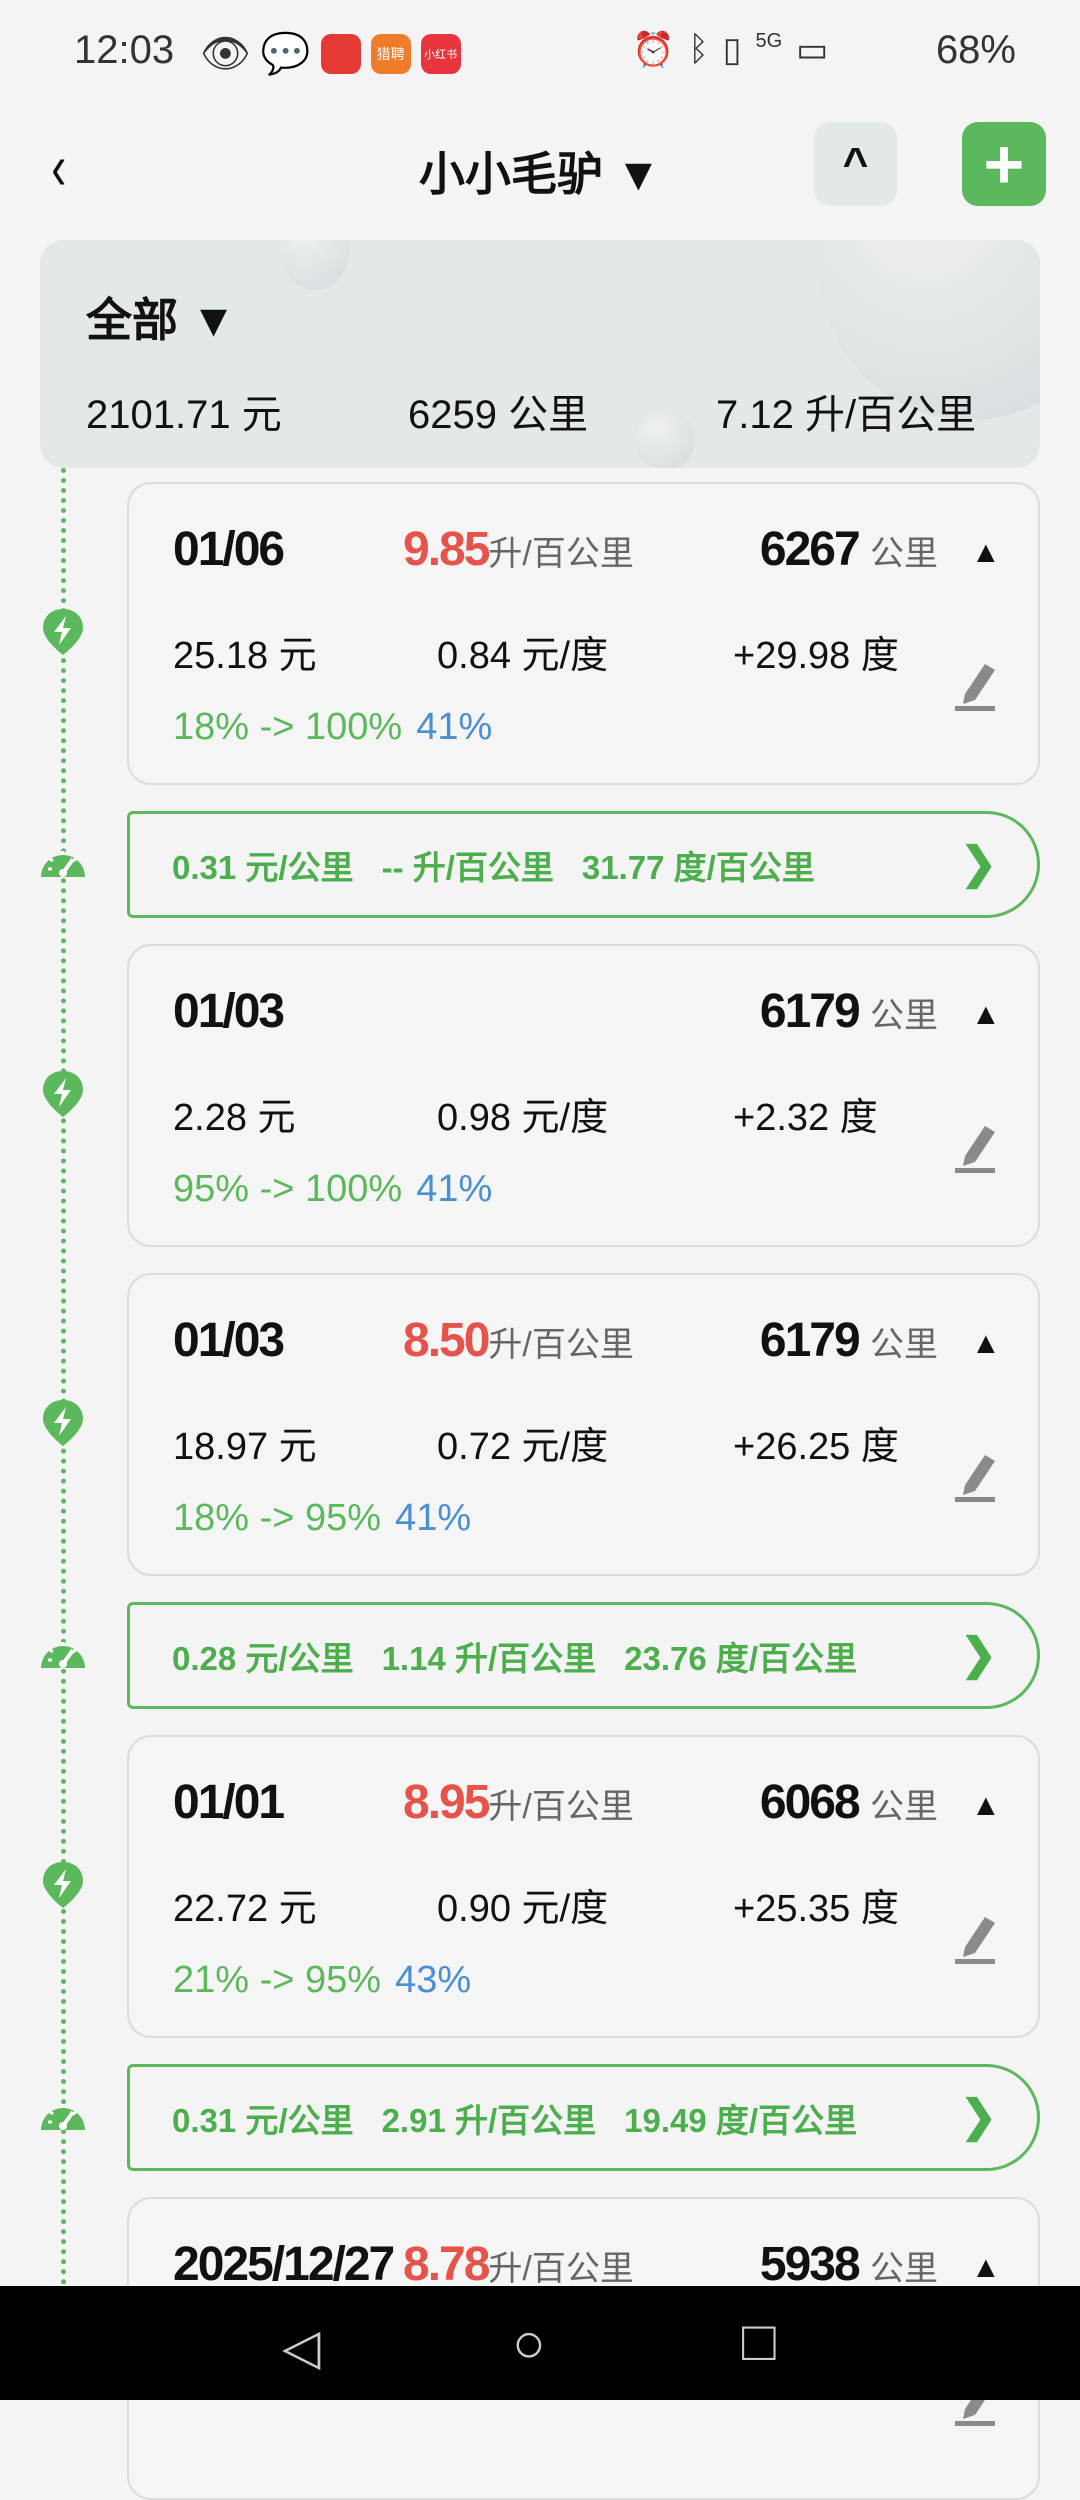 The image size is (1080, 2500). Describe the element at coordinates (277, 1518) in the screenshot. I see `soc-range: 18% -> 95%` at that location.